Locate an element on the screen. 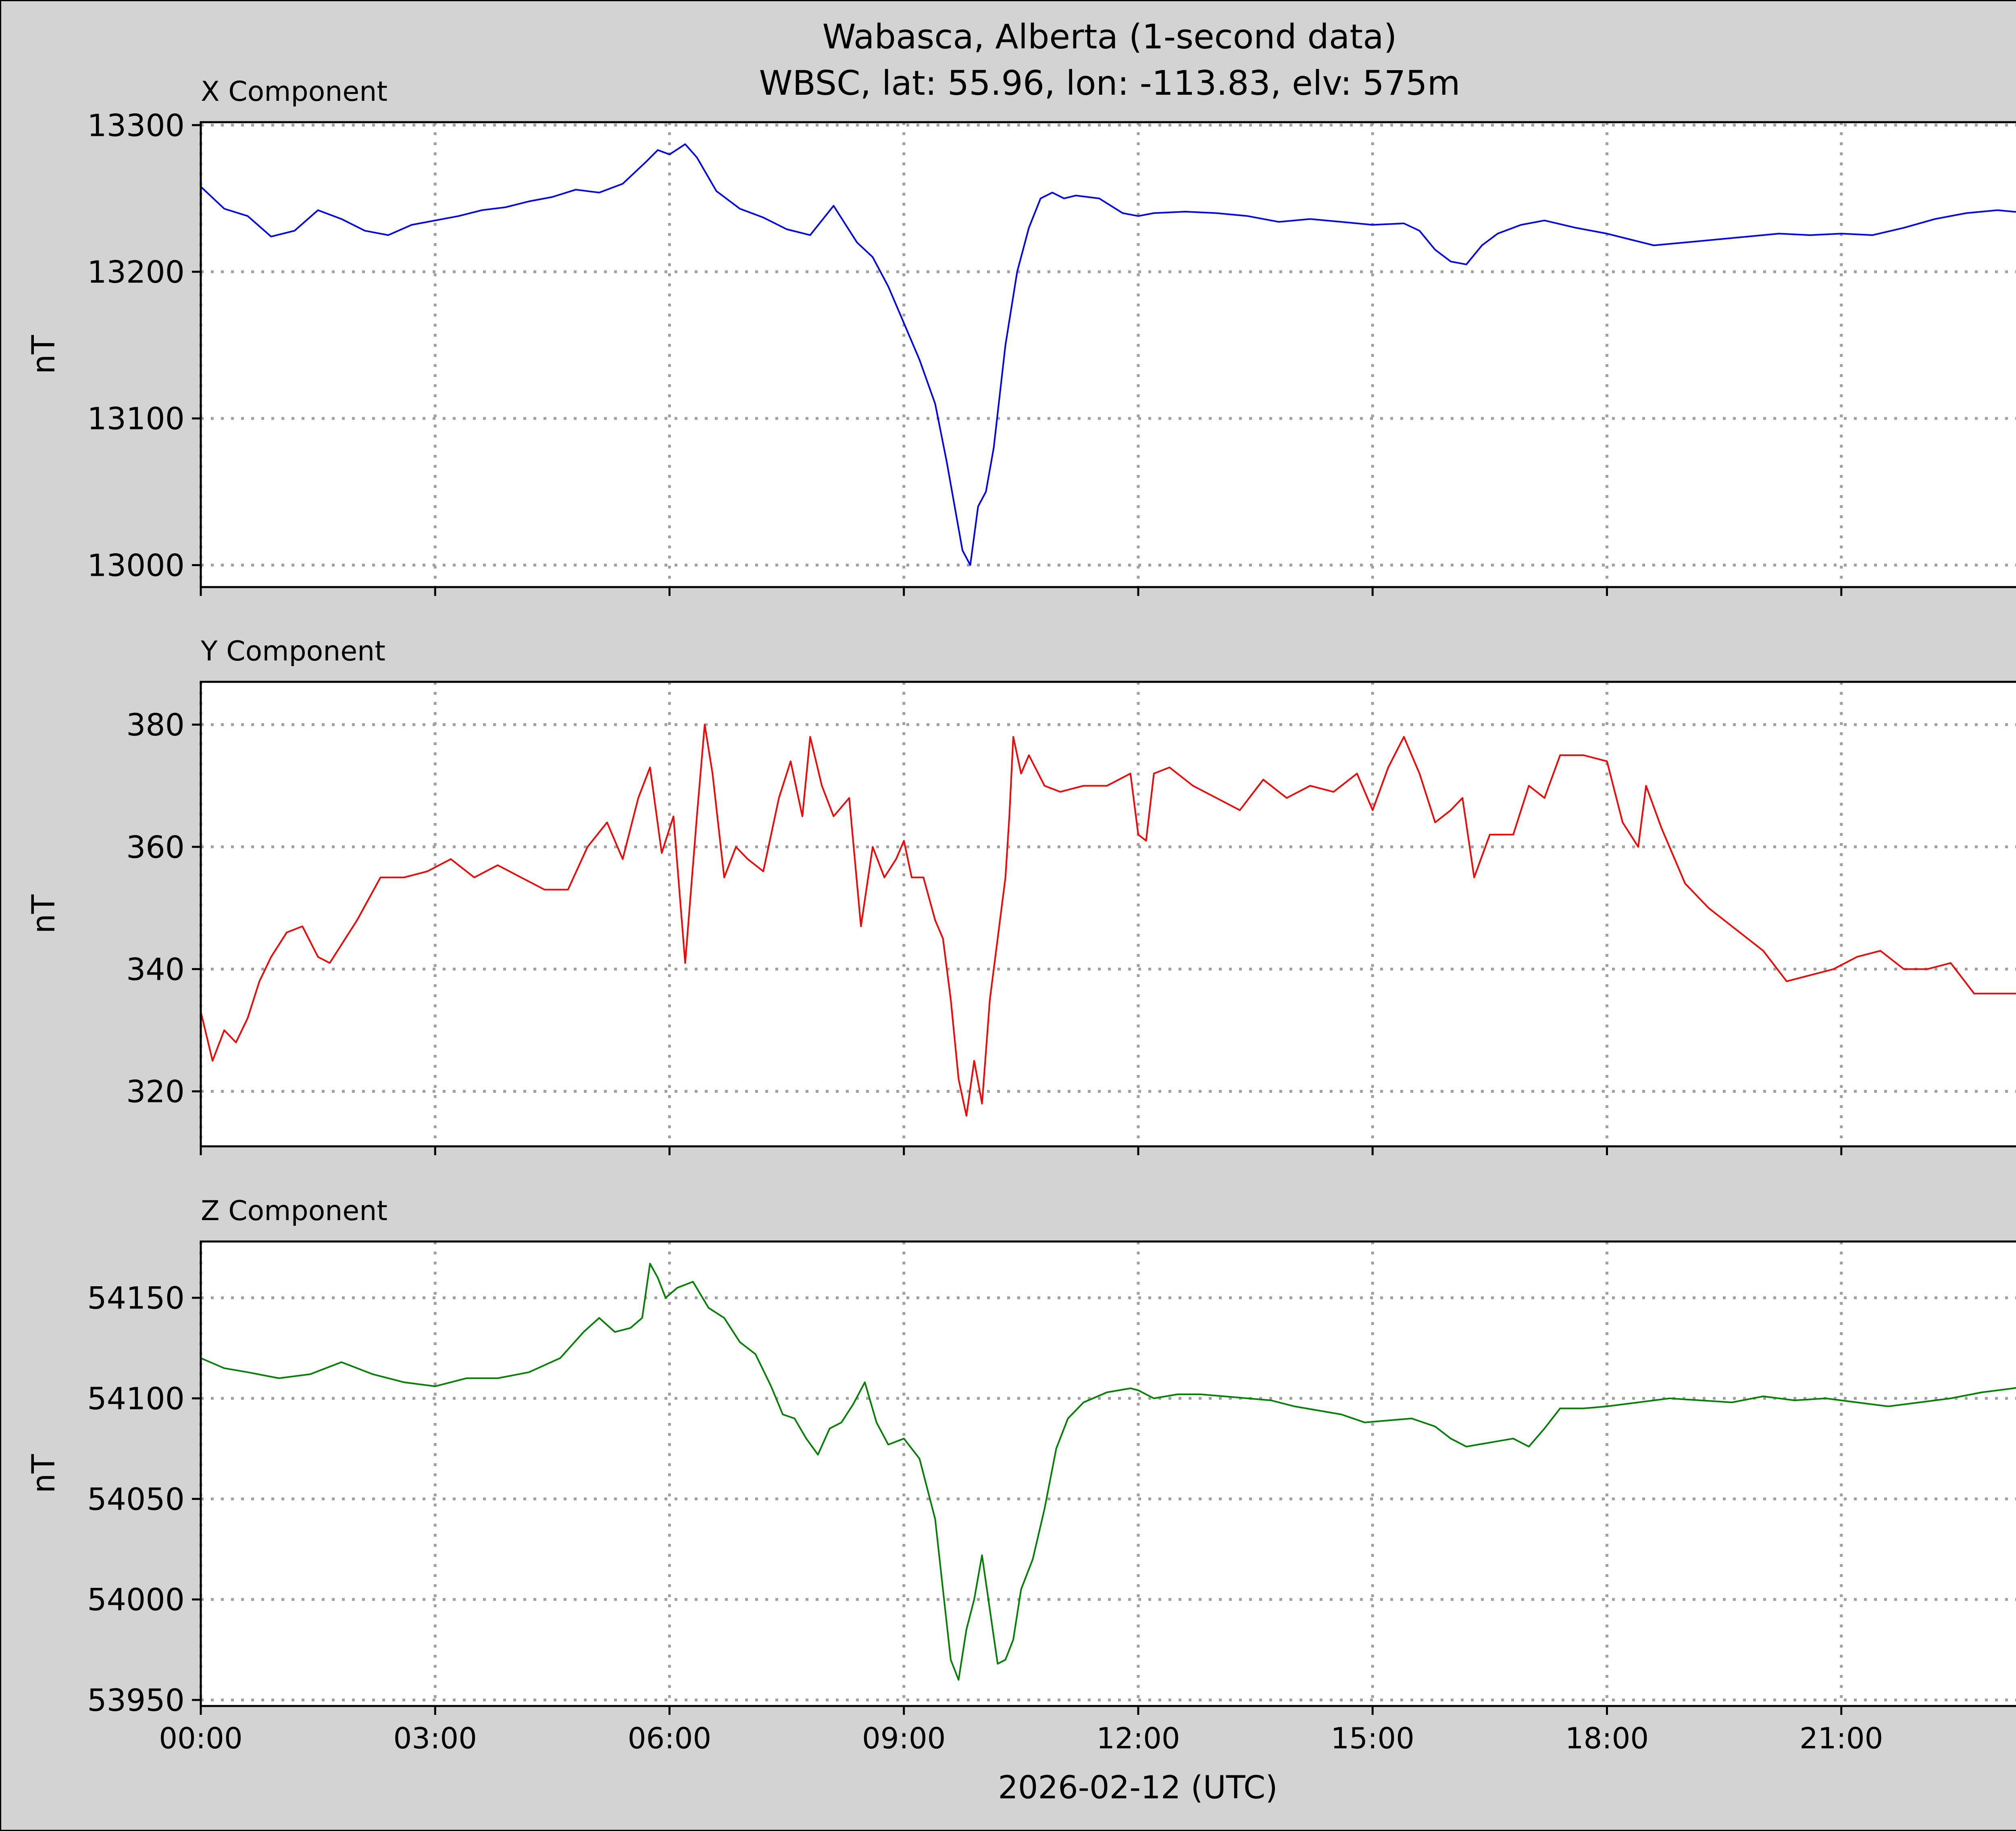 The image size is (2016, 1831). y-tick-label: 54000 is located at coordinates (136, 1600).